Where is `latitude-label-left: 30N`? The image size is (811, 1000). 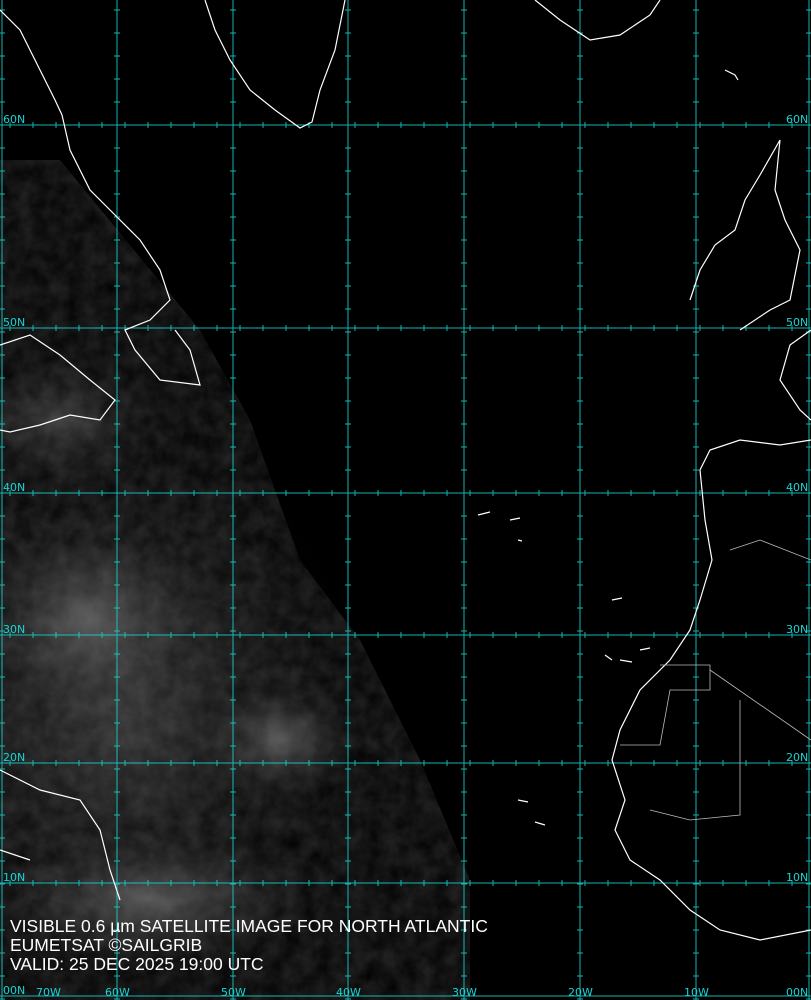
latitude-label-left: 30N is located at coordinates (14, 629).